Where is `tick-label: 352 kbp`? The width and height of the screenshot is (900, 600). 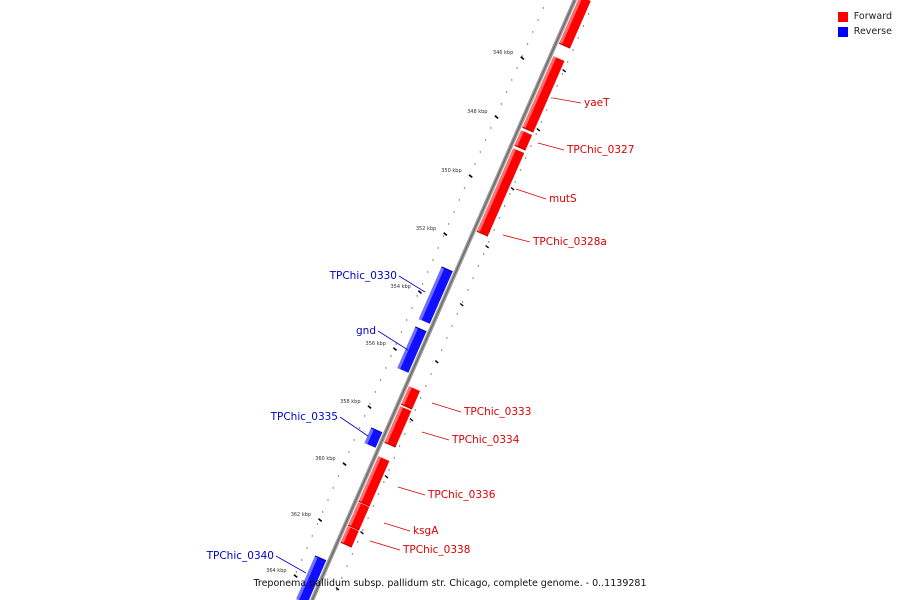
tick-label: 352 kbp is located at coordinates (426, 229).